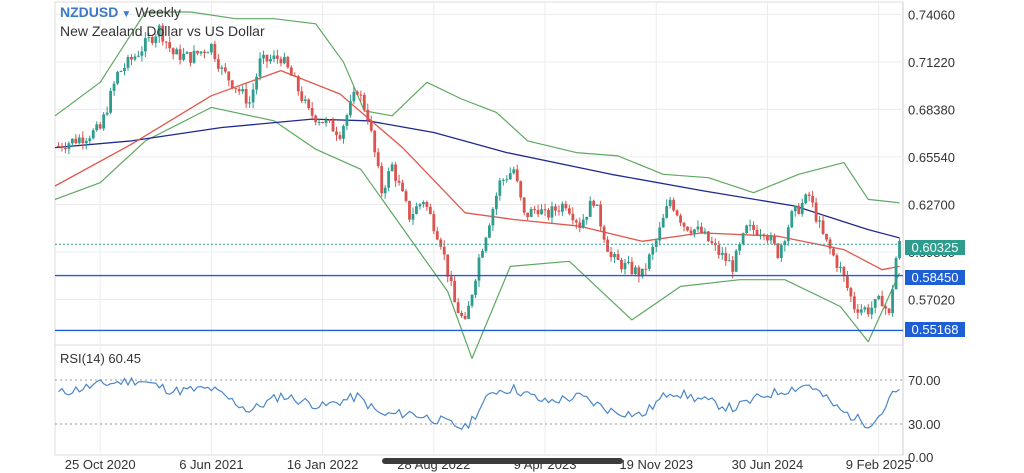 The width and height of the screenshot is (1024, 473). What do you see at coordinates (931, 299) in the screenshot?
I see `y-tick-label: 0.57020` at bounding box center [931, 299].